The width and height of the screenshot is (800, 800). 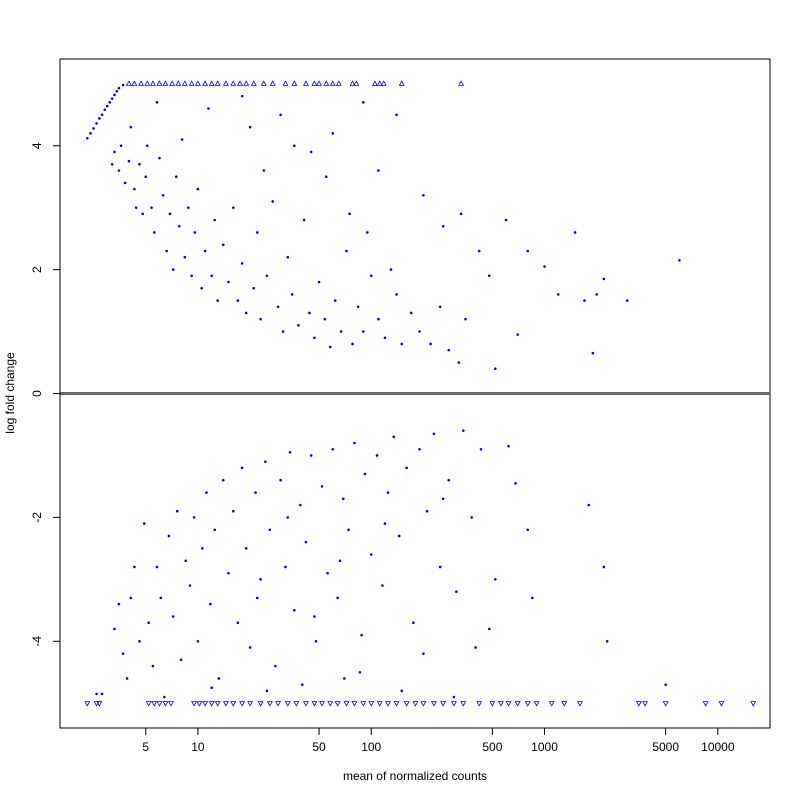 I want to click on x-tick-label: 100, so click(x=371, y=747).